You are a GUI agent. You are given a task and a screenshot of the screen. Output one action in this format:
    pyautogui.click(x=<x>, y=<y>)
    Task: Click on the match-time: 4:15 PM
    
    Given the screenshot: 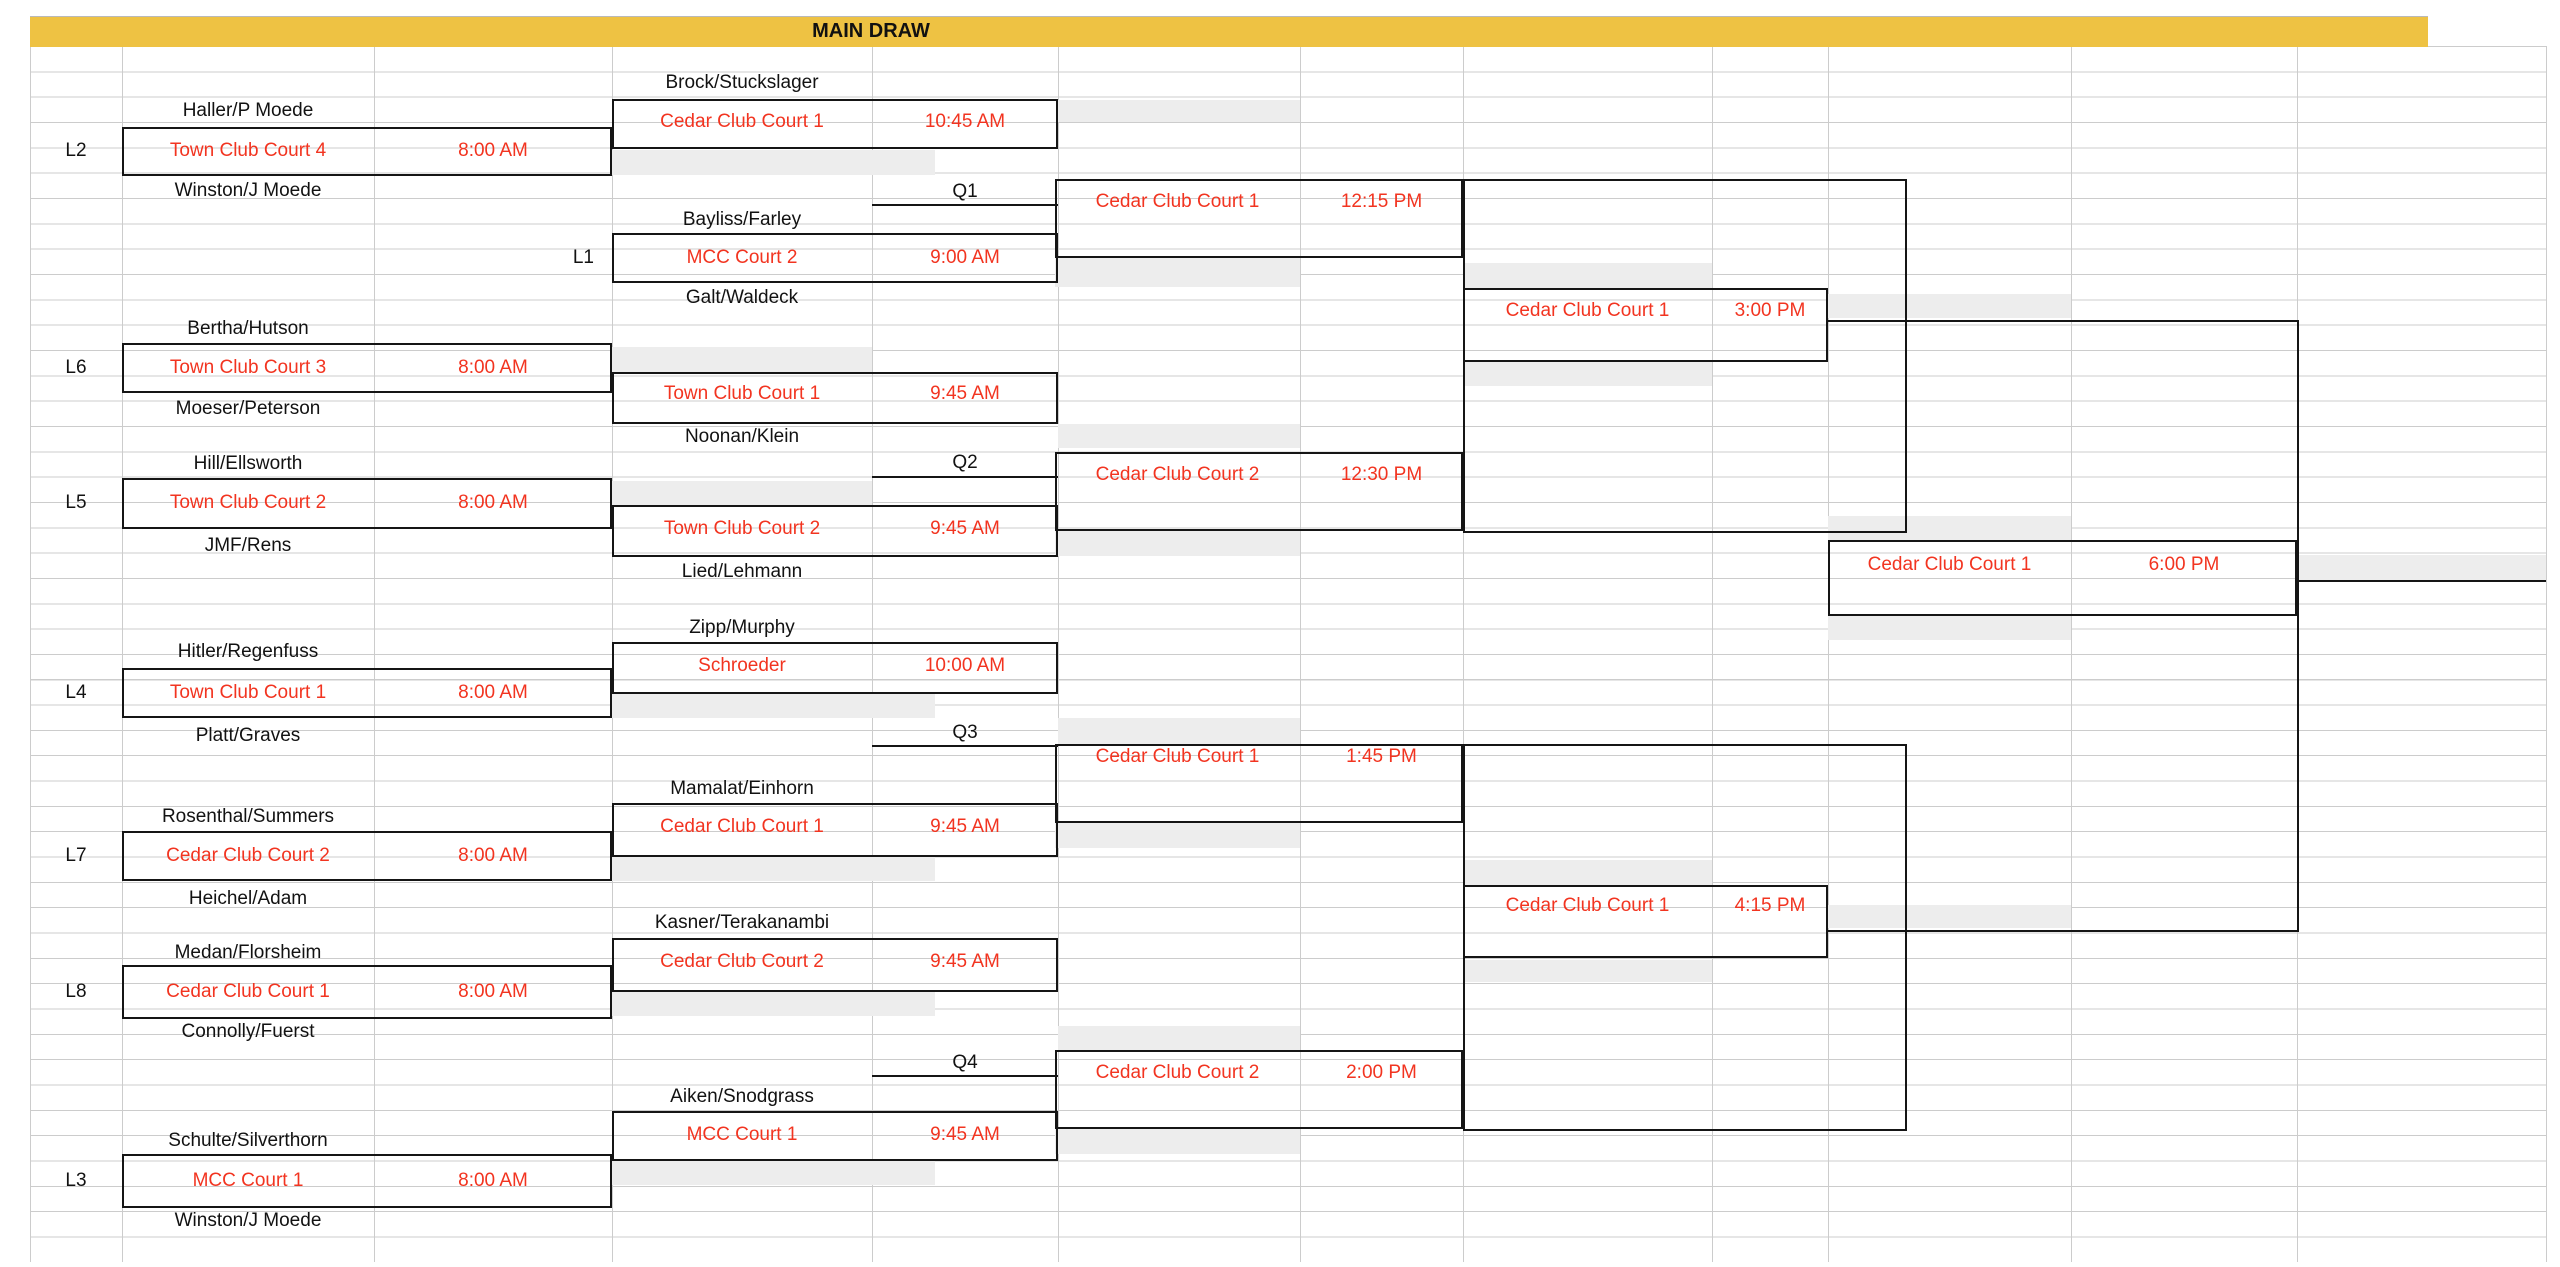 What is the action you would take?
    pyautogui.click(x=1770, y=905)
    